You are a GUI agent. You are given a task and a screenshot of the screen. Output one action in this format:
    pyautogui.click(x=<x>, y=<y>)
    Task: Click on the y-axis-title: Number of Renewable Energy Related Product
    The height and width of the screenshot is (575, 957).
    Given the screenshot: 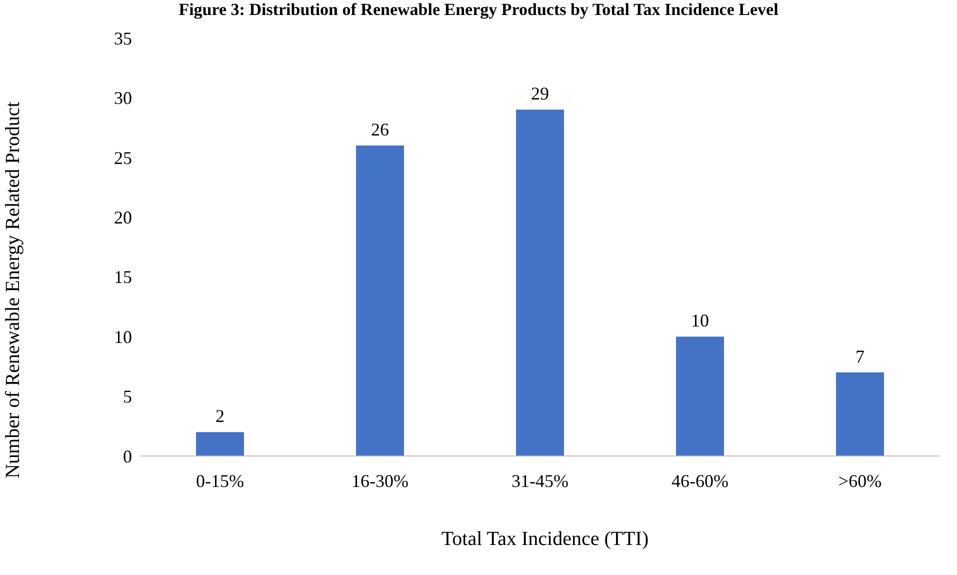 What is the action you would take?
    pyautogui.click(x=13, y=290)
    